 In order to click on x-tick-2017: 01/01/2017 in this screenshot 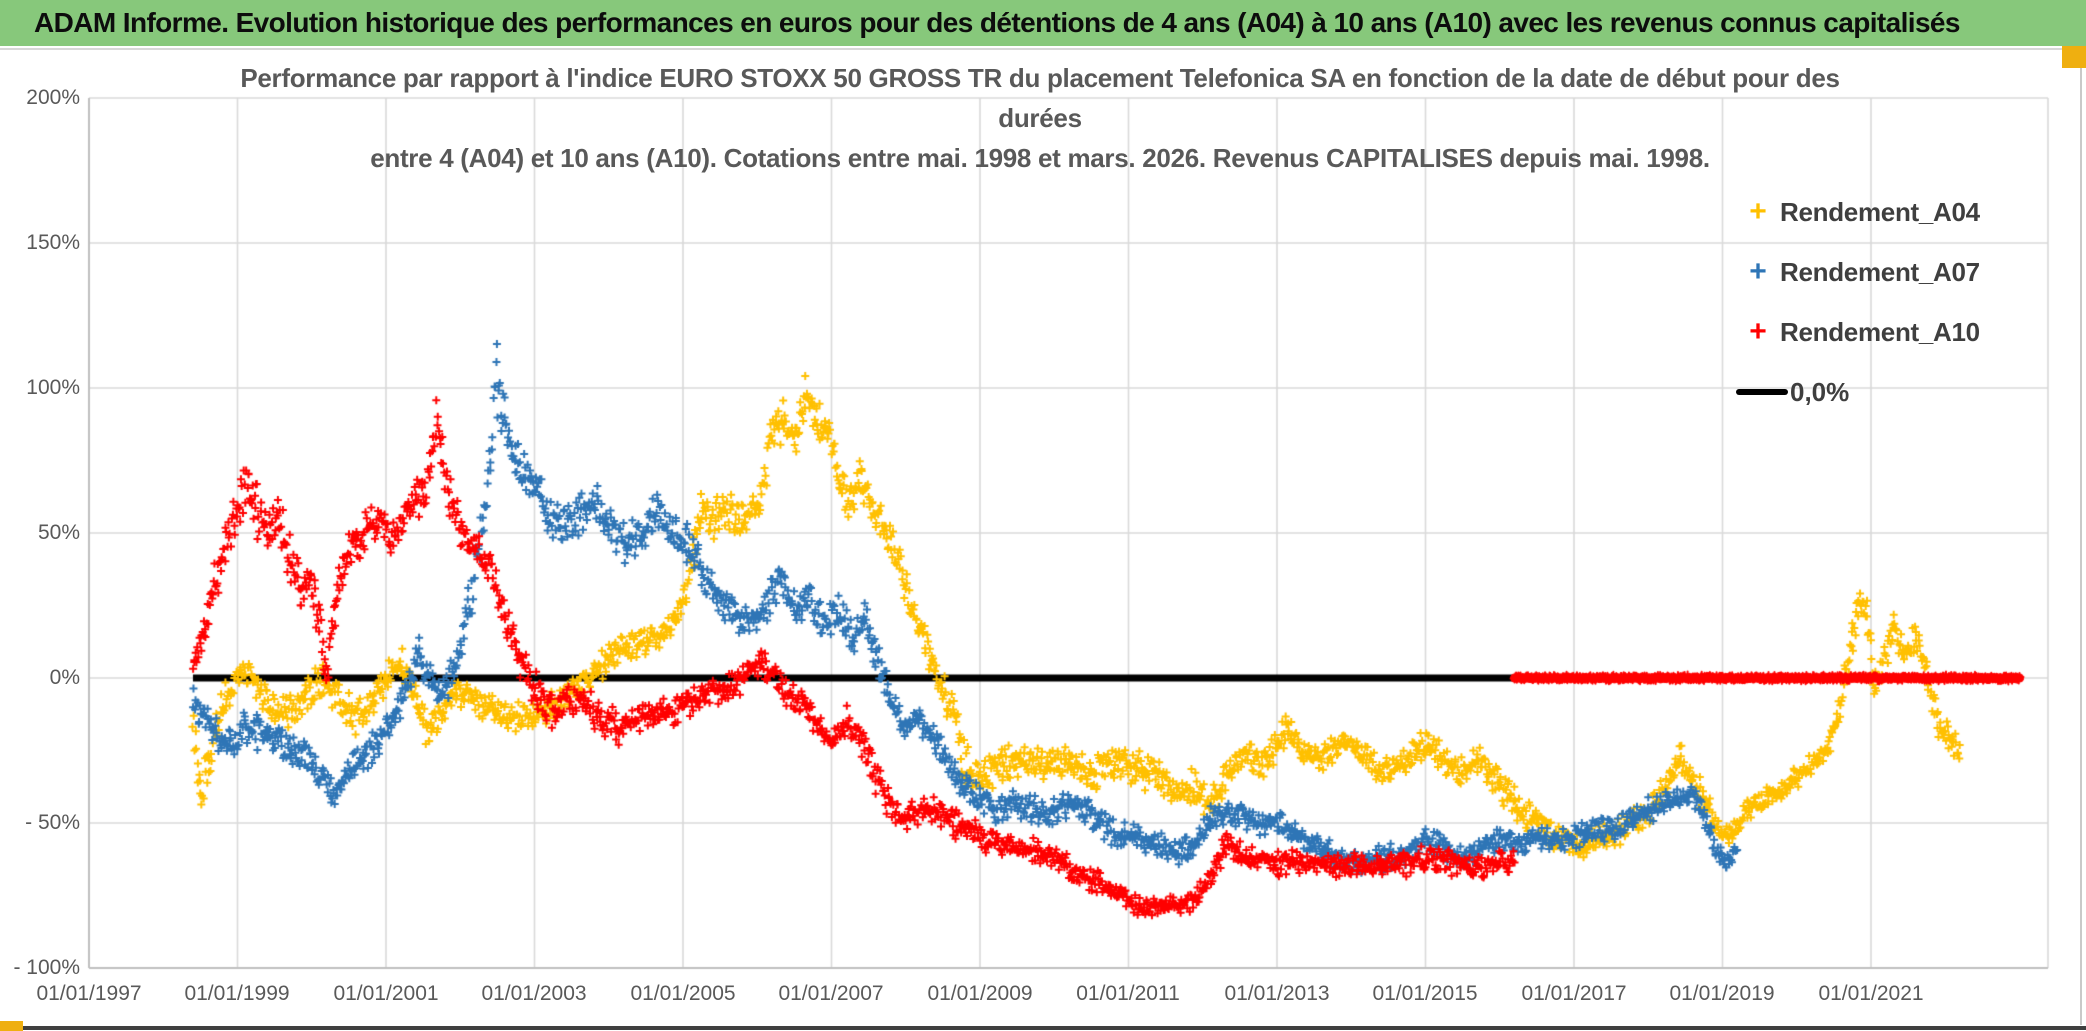, I will do `click(1574, 993)`.